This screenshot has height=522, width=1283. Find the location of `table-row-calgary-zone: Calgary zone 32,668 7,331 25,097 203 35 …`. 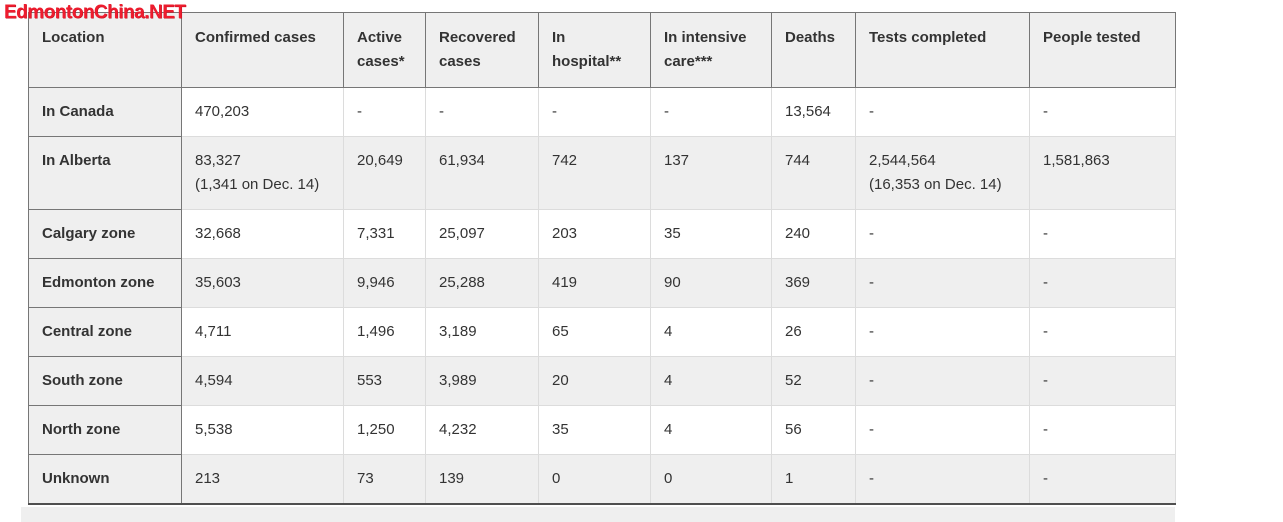

table-row-calgary-zone: Calgary zone 32,668 7,331 25,097 203 35 … is located at coordinates (602, 234).